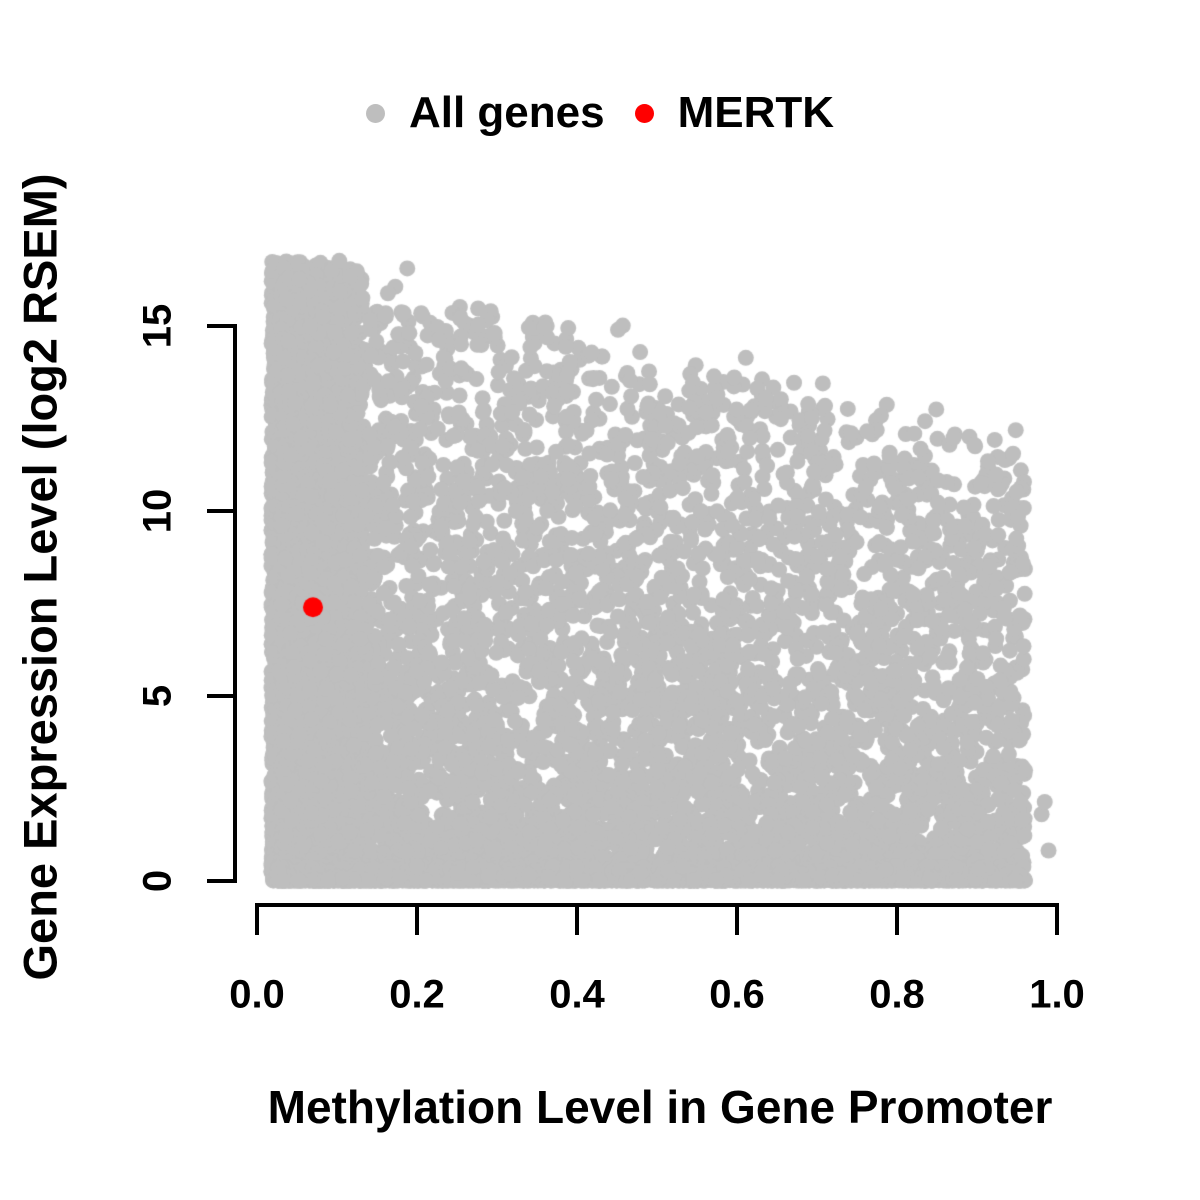  Describe the element at coordinates (257, 994) in the screenshot. I see `x-tick-label: 0.0` at that location.